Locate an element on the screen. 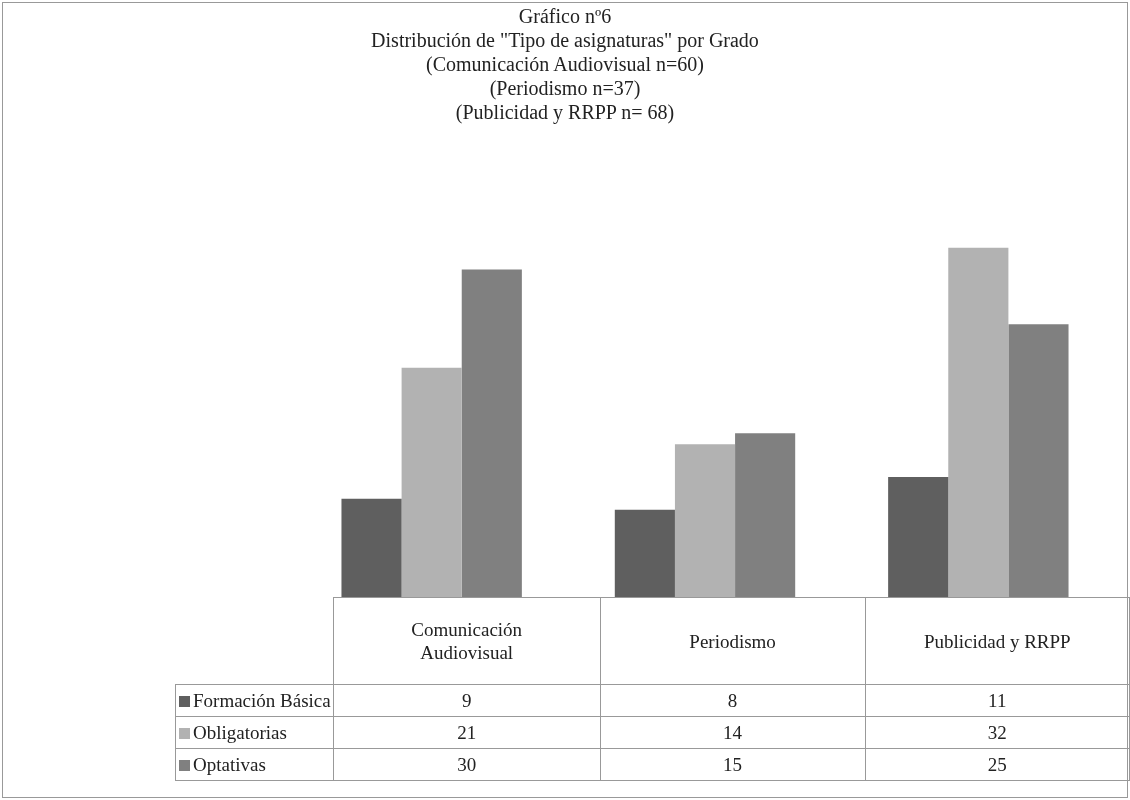  legend-label: Obligatorias is located at coordinates (254, 732).